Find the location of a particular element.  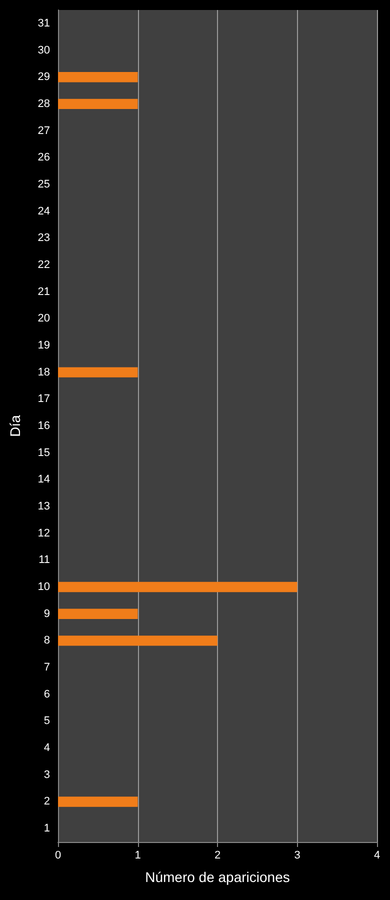

y-tick-label: 1 is located at coordinates (47, 828).